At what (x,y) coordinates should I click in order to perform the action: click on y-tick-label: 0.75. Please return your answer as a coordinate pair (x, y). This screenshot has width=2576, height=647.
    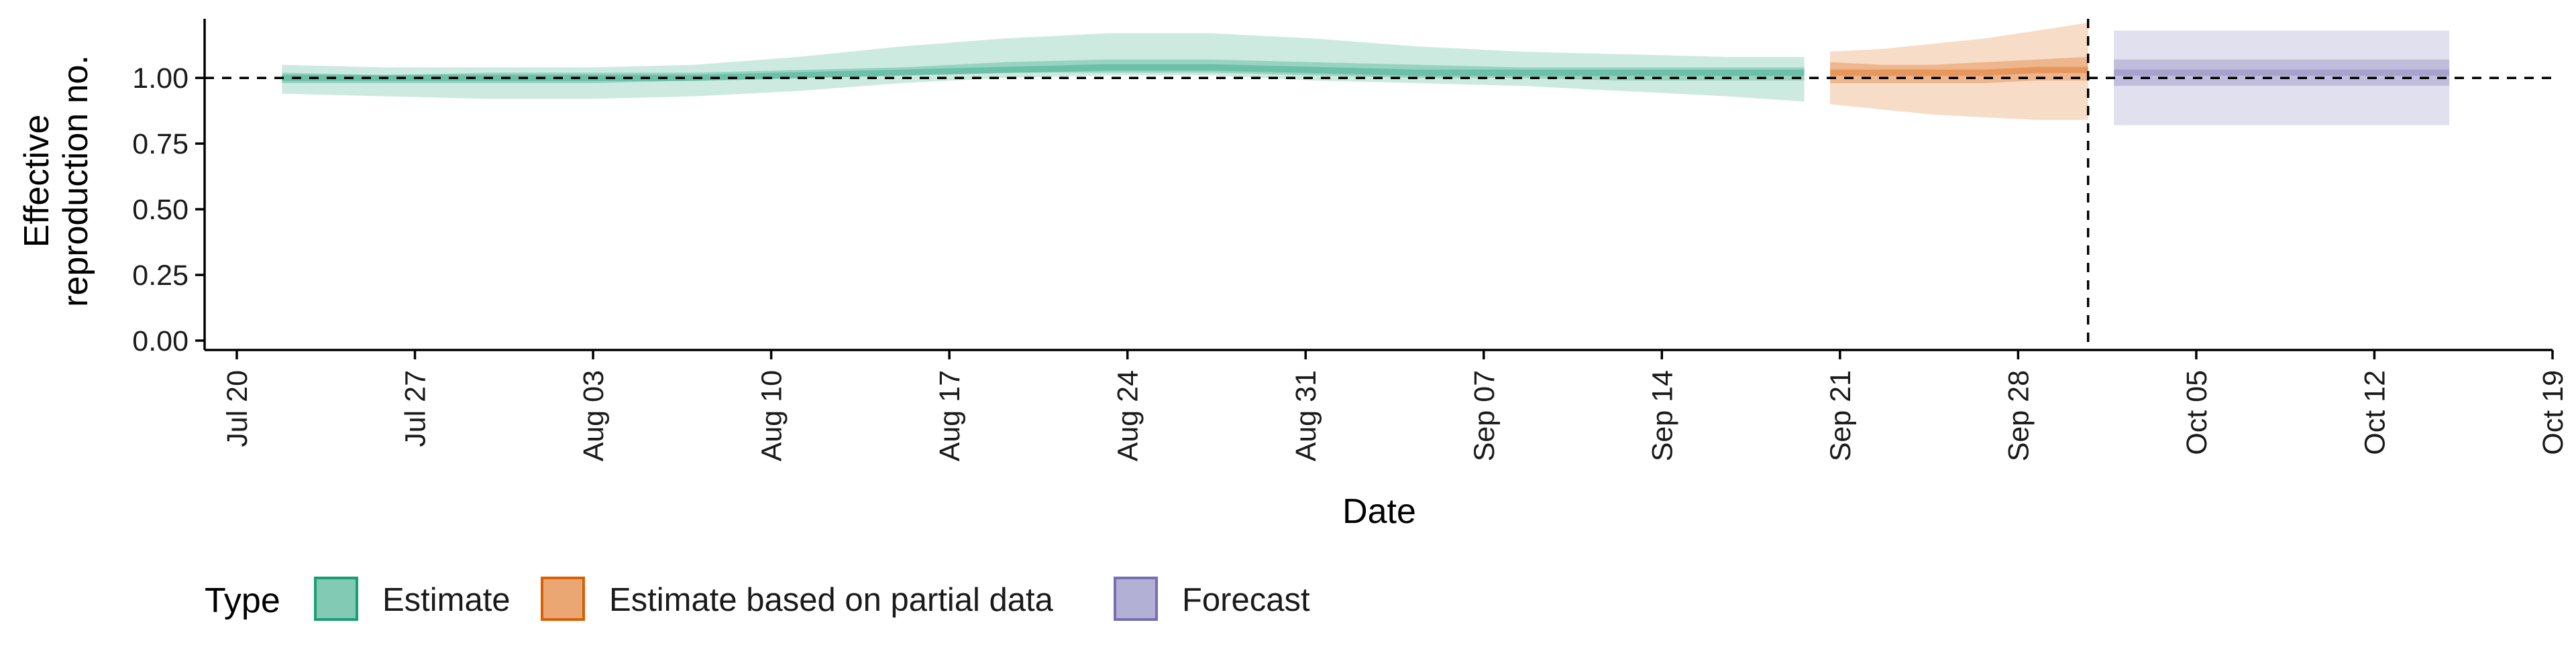
    Looking at the image, I should click on (160, 144).